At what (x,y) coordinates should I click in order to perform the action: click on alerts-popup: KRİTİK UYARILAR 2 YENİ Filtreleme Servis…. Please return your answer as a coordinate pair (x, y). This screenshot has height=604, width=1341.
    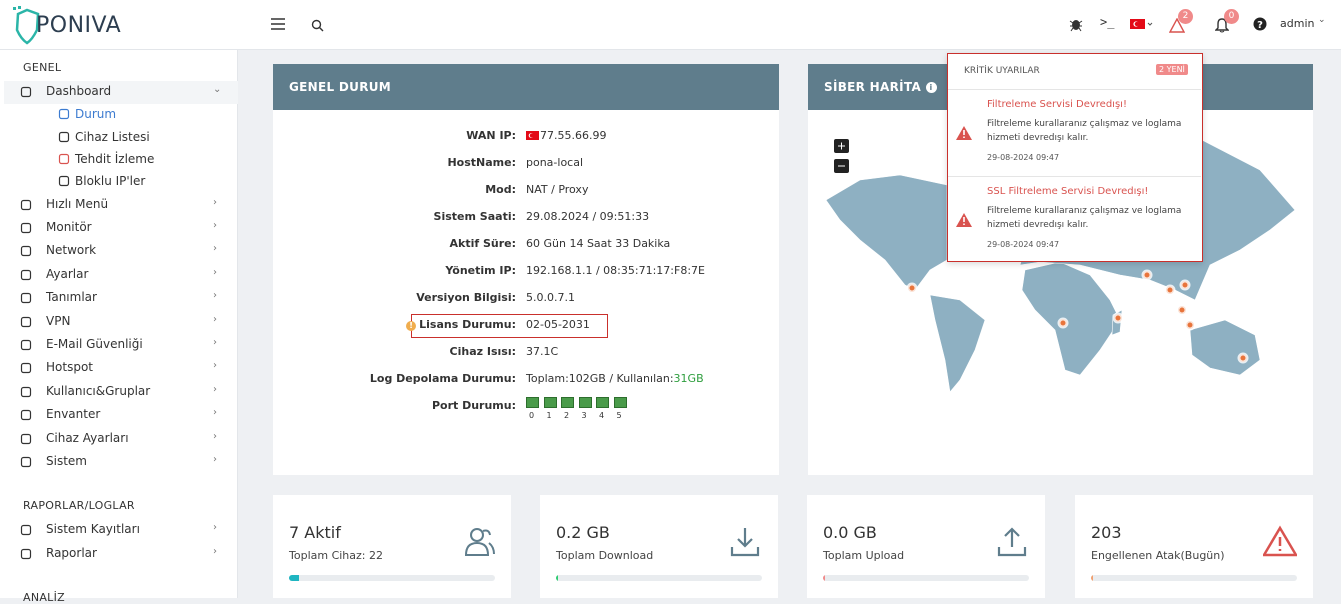
    Looking at the image, I should click on (1075, 157).